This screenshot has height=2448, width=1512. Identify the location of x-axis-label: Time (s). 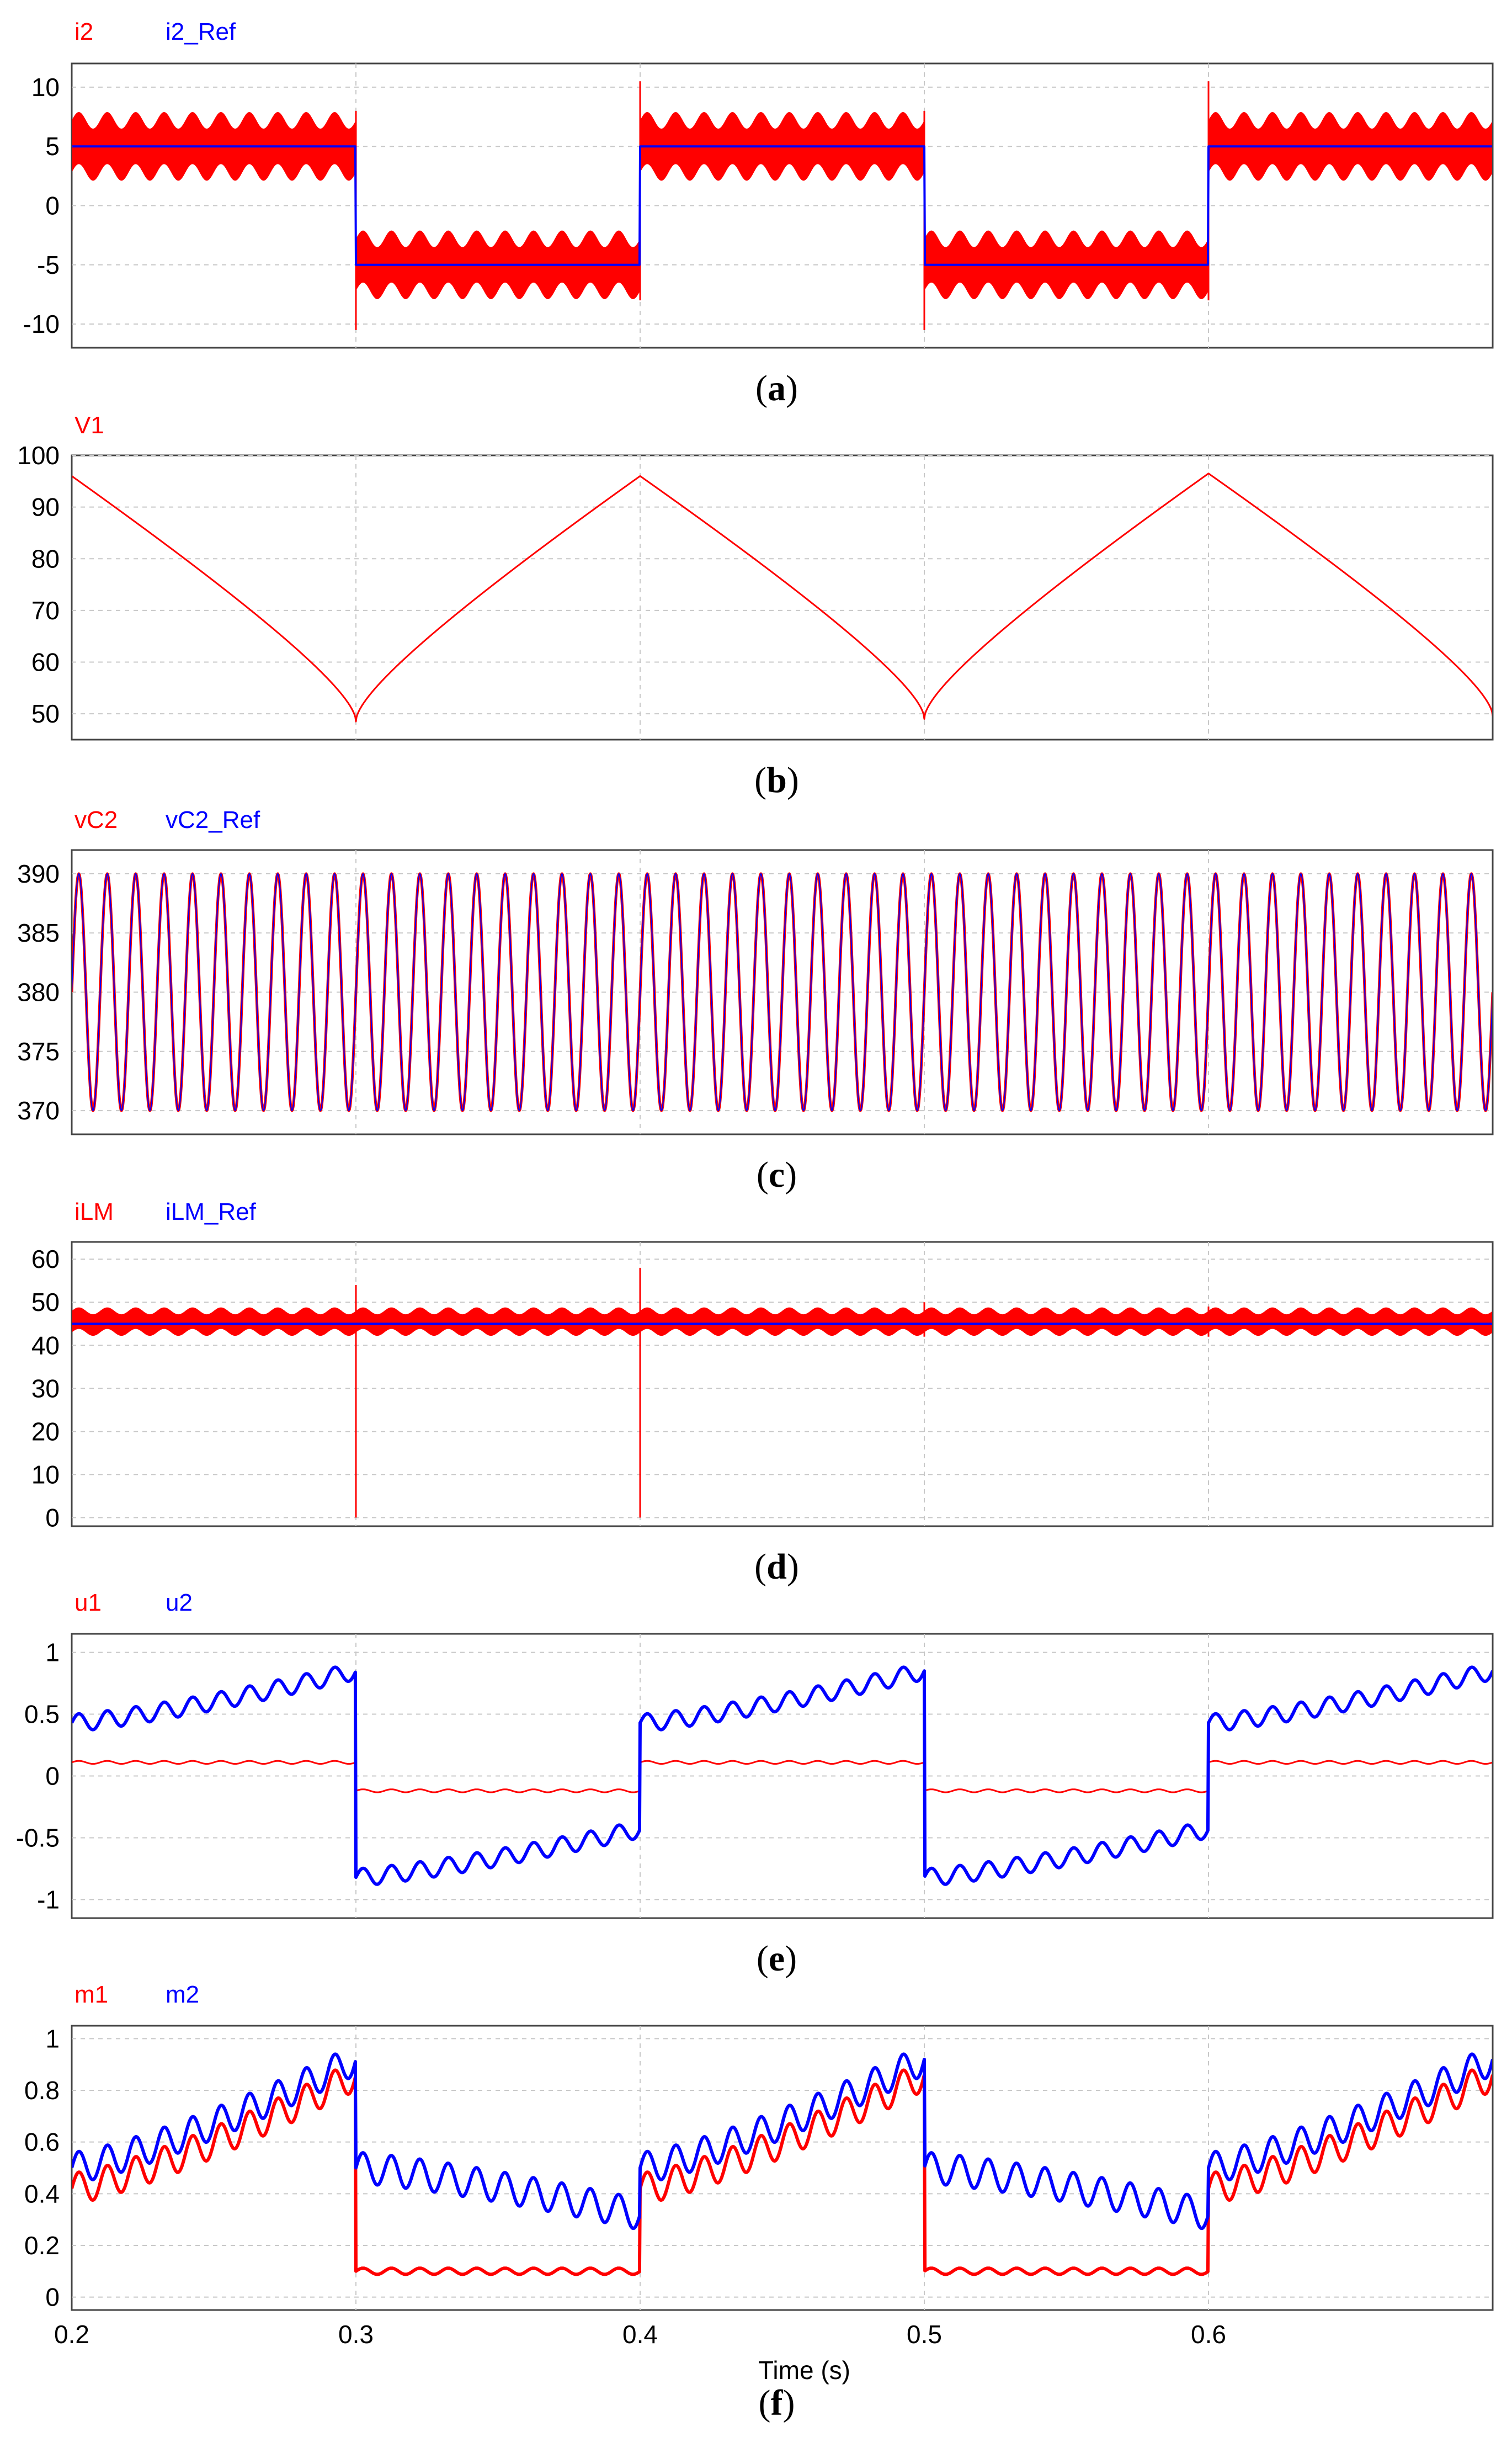
(804, 2370).